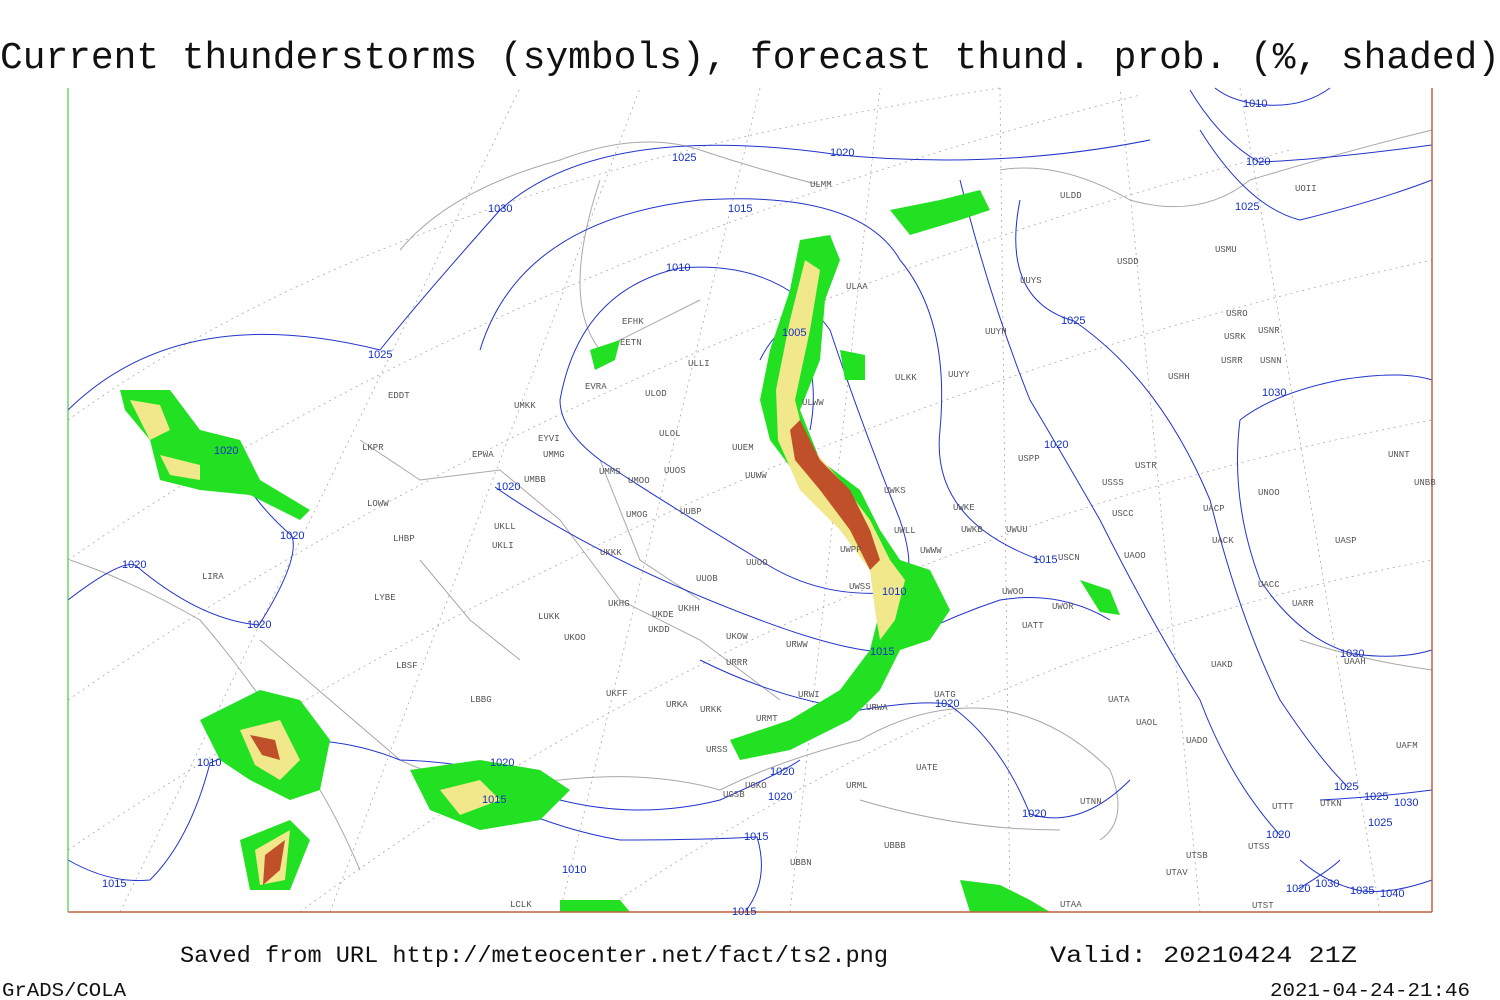  Describe the element at coordinates (521, 905) in the screenshot. I see `station-label: LCLK` at that location.